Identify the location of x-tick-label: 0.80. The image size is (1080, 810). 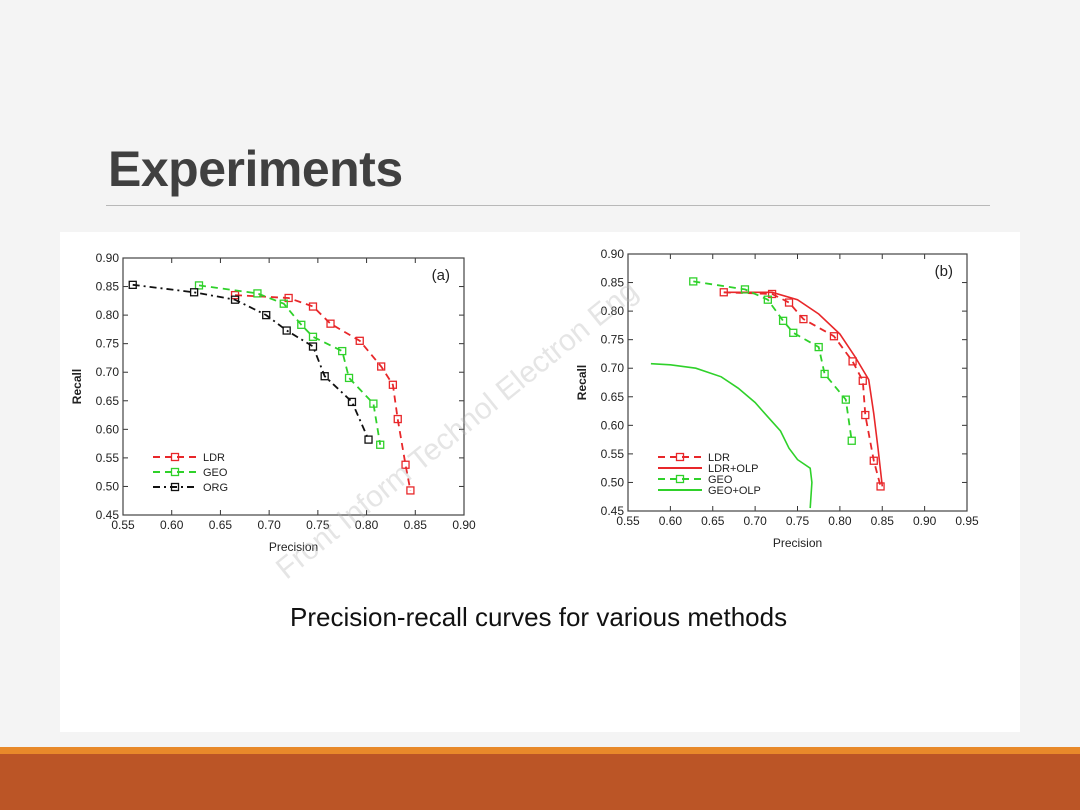
(840, 521).